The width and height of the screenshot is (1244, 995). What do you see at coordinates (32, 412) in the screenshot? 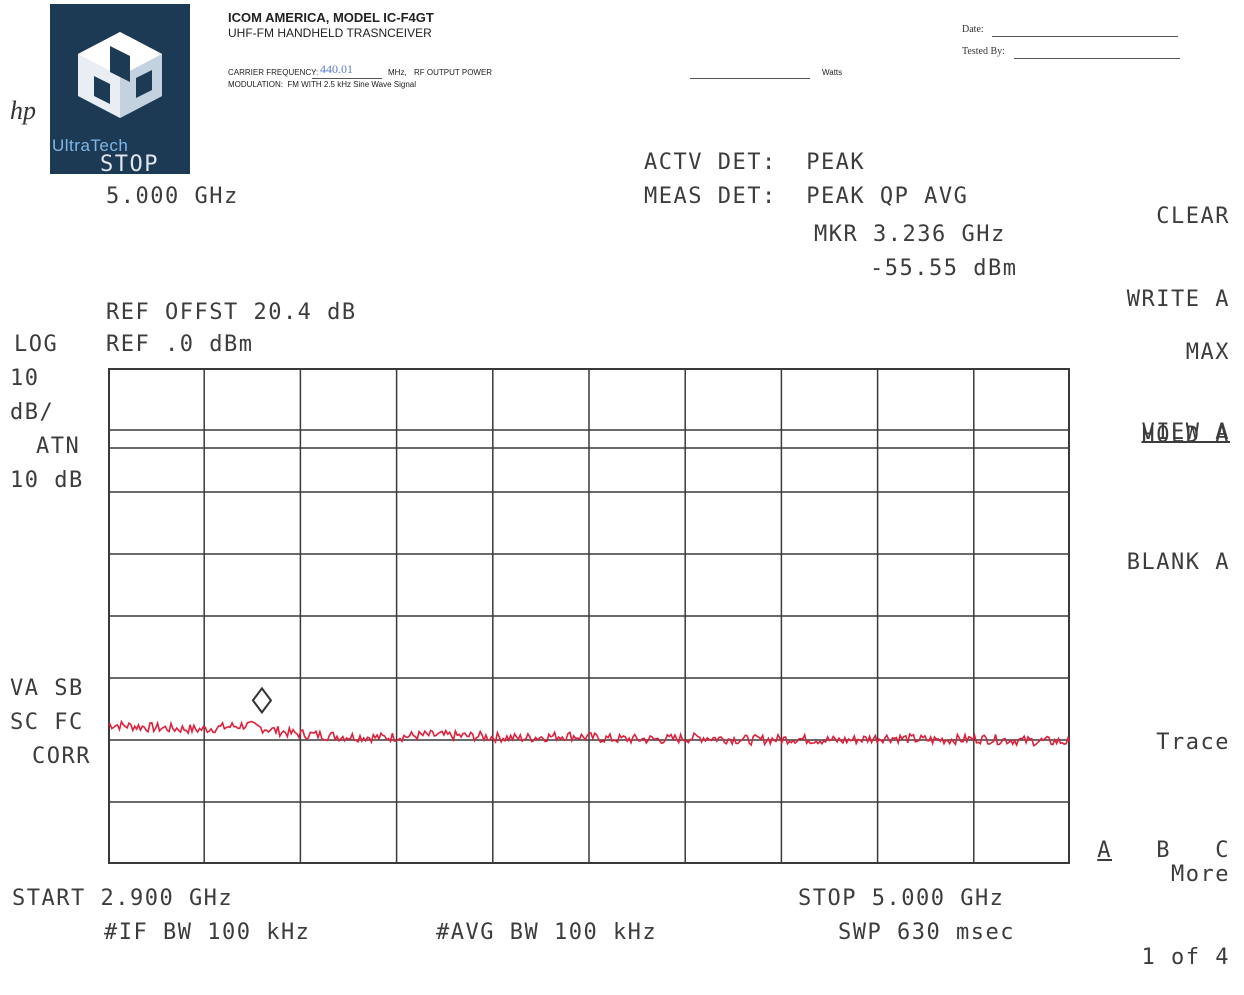
I see `scale-division-unit: dB/` at bounding box center [32, 412].